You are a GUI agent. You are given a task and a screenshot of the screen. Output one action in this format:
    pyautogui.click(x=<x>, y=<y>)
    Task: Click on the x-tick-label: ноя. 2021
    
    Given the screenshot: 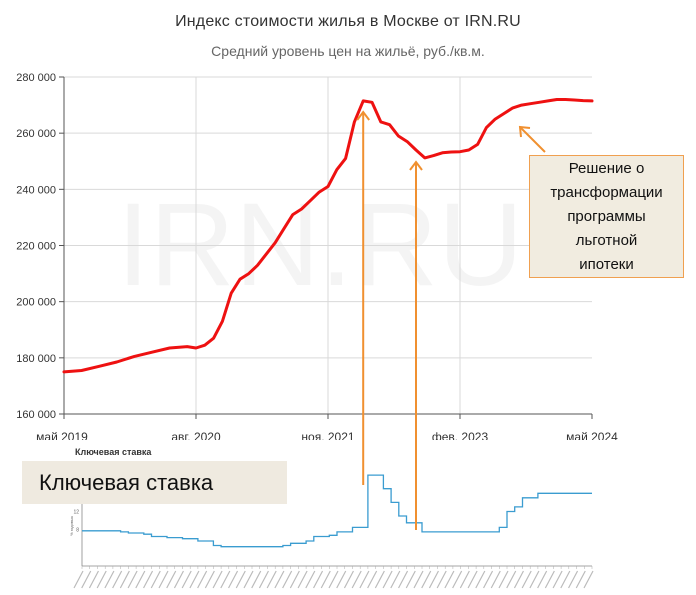 What is the action you would take?
    pyautogui.click(x=327, y=435)
    